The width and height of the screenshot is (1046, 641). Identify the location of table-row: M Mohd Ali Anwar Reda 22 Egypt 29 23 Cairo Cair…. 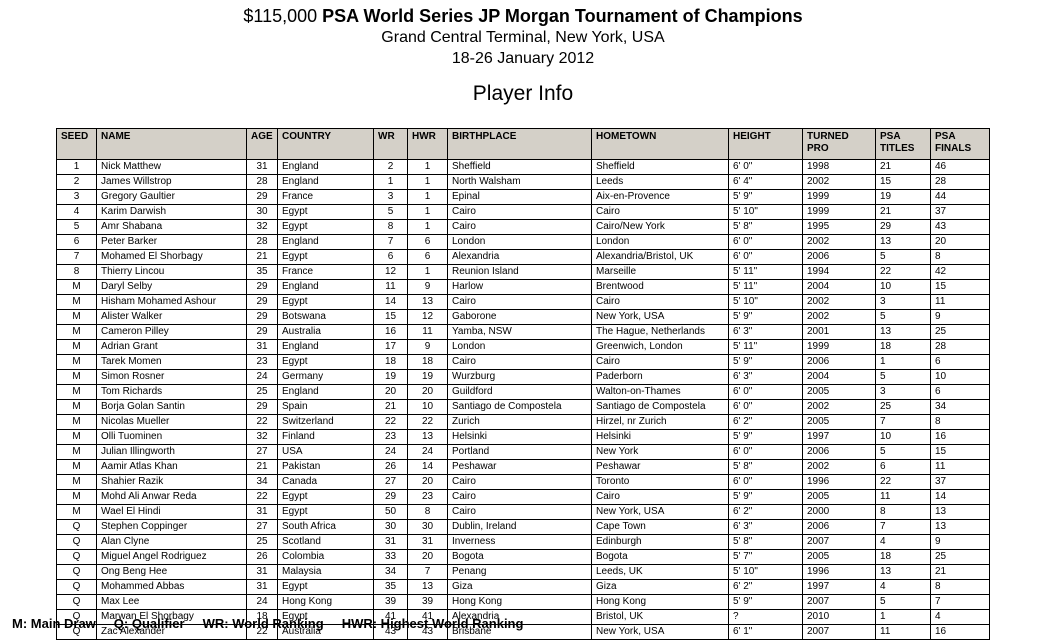
(523, 497).